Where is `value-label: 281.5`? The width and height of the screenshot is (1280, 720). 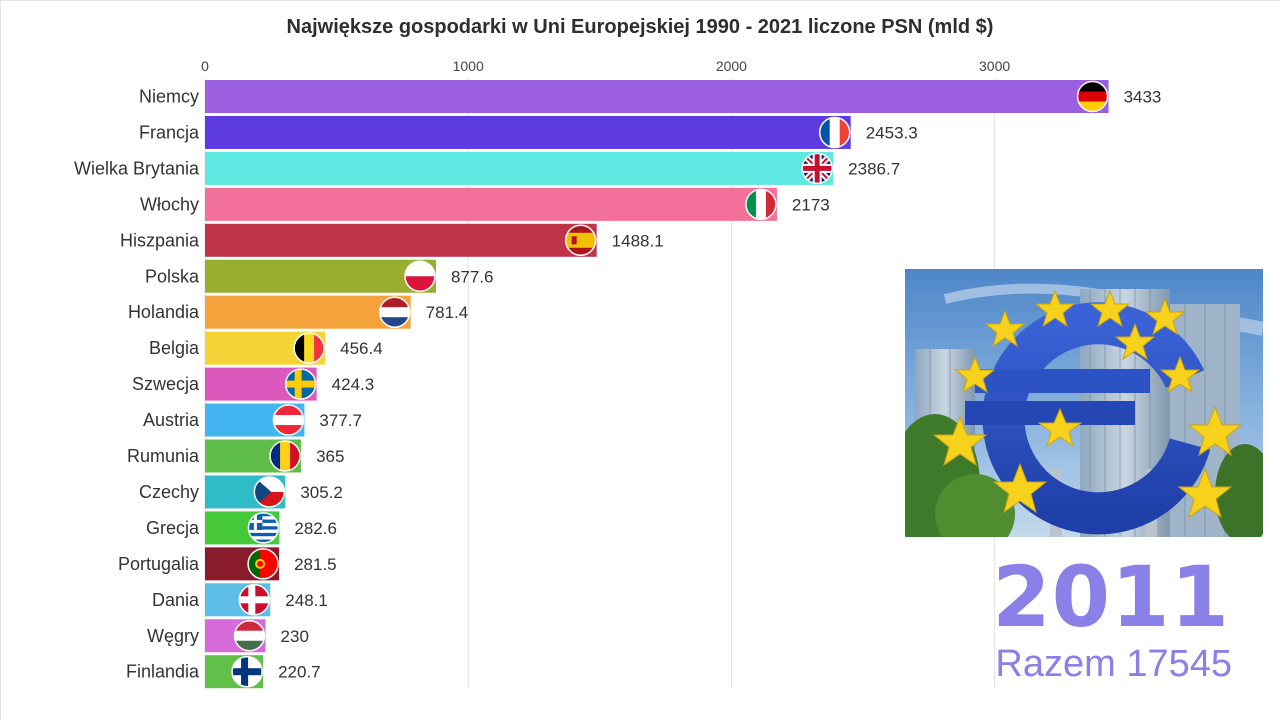
value-label: 281.5 is located at coordinates (315, 564).